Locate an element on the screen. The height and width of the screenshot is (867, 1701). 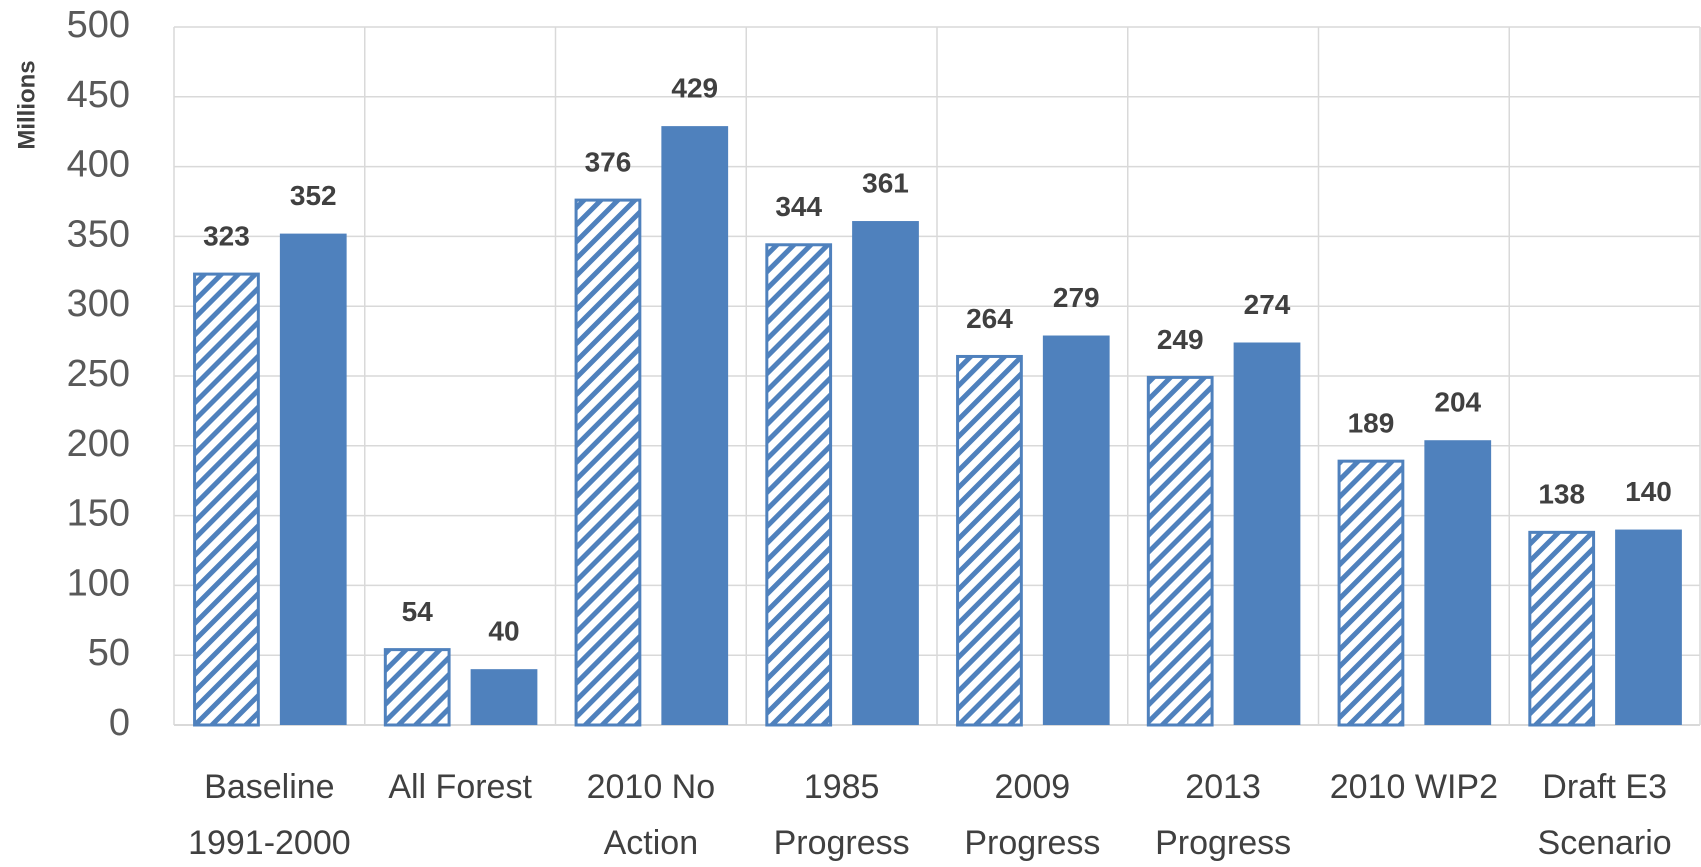
value-label: 138 is located at coordinates (1561, 494).